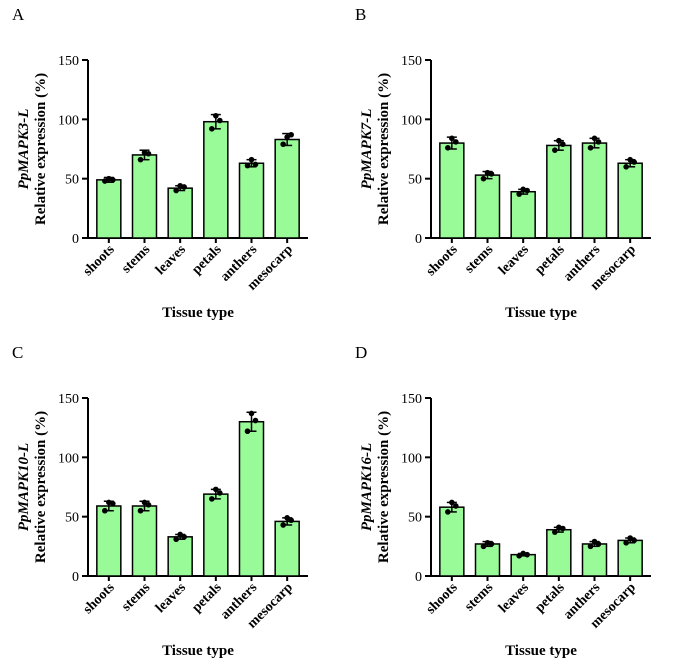 The image size is (685, 663). Describe the element at coordinates (360, 14) in the screenshot. I see `panel-letter: B` at that location.